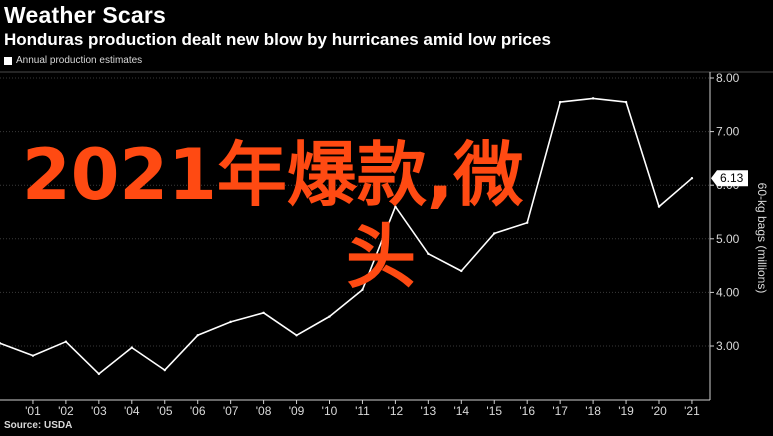  What do you see at coordinates (560, 411) in the screenshot?
I see `x-tick-label: '17` at bounding box center [560, 411].